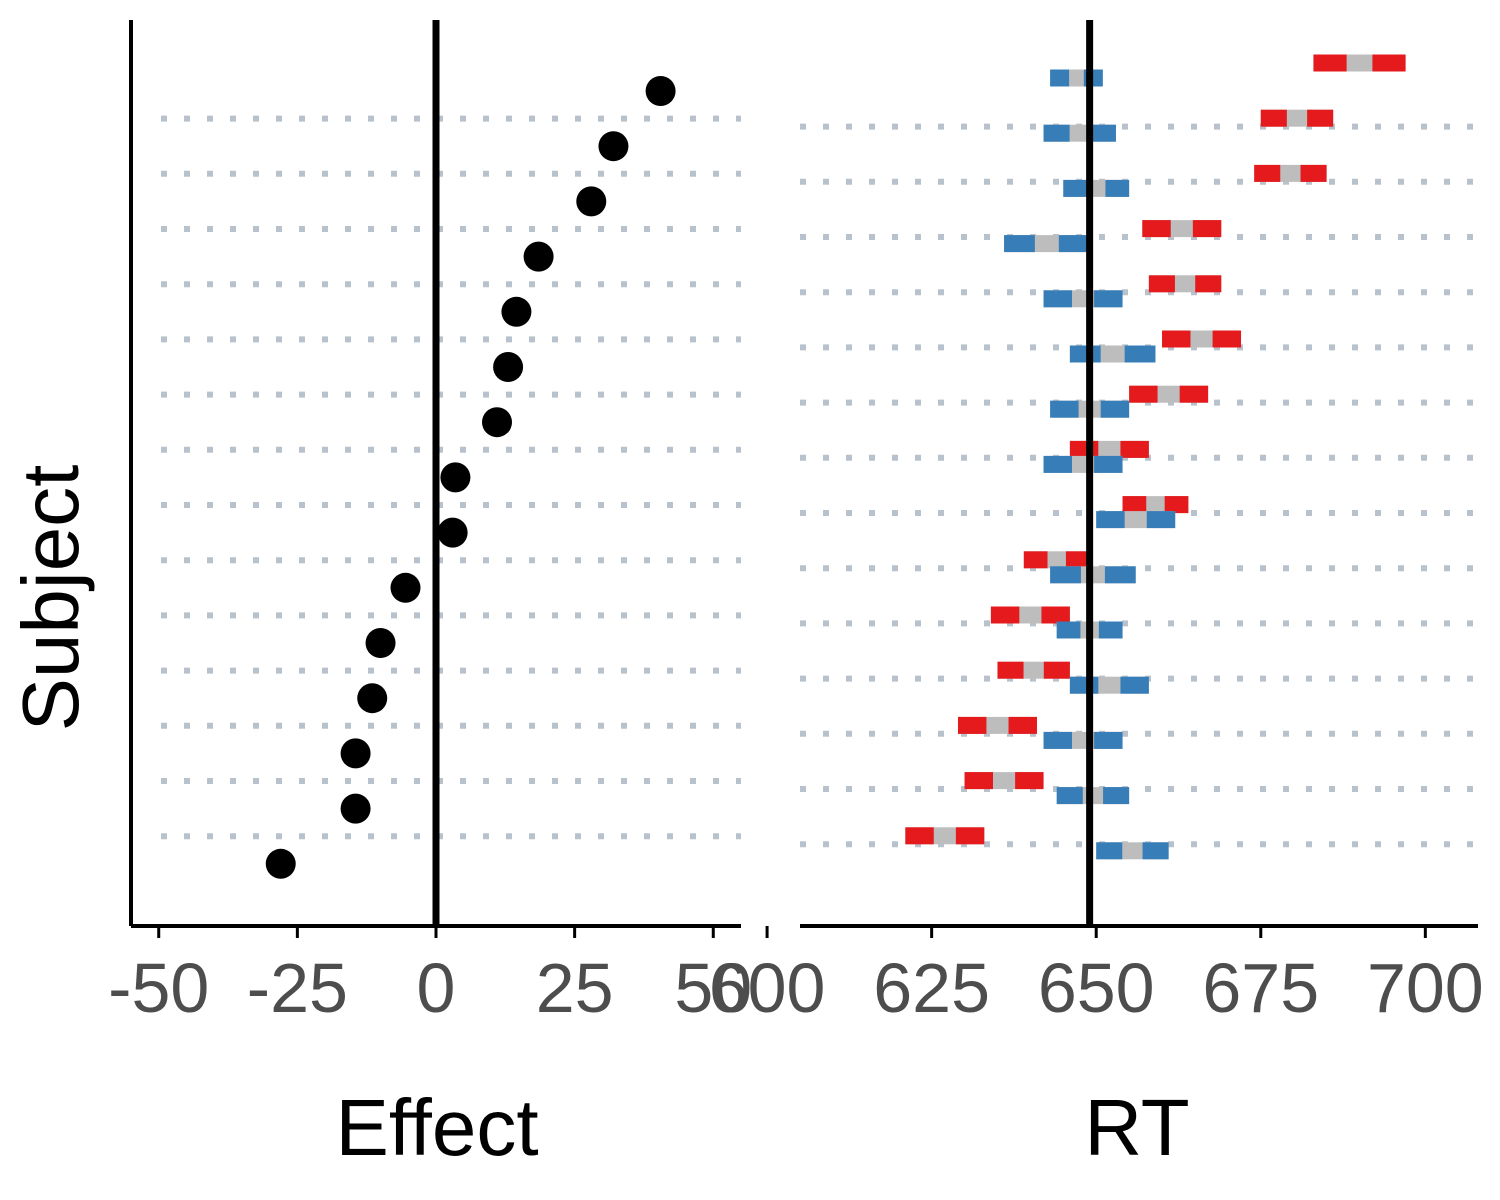  What do you see at coordinates (1425, 988) in the screenshot?
I see `x-tick-label: 700` at bounding box center [1425, 988].